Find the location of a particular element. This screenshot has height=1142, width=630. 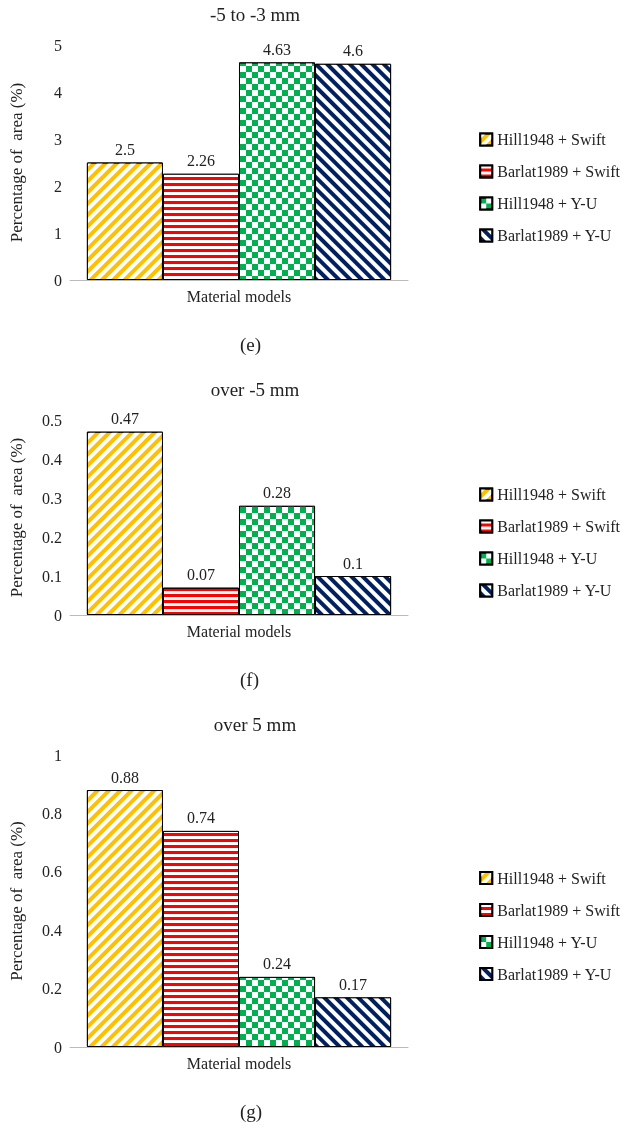

y-tick-label: 0.1 is located at coordinates (52, 576).